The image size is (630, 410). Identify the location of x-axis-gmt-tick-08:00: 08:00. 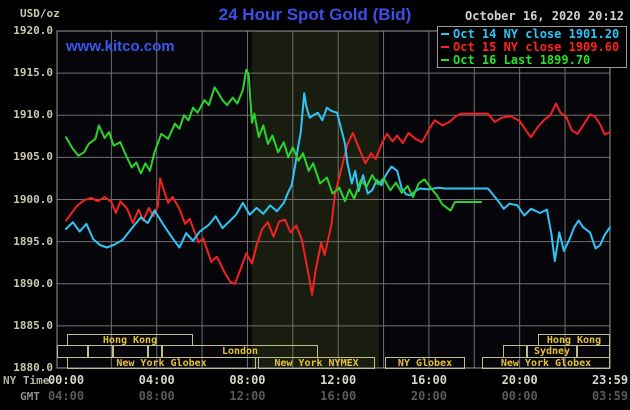
(156, 396).